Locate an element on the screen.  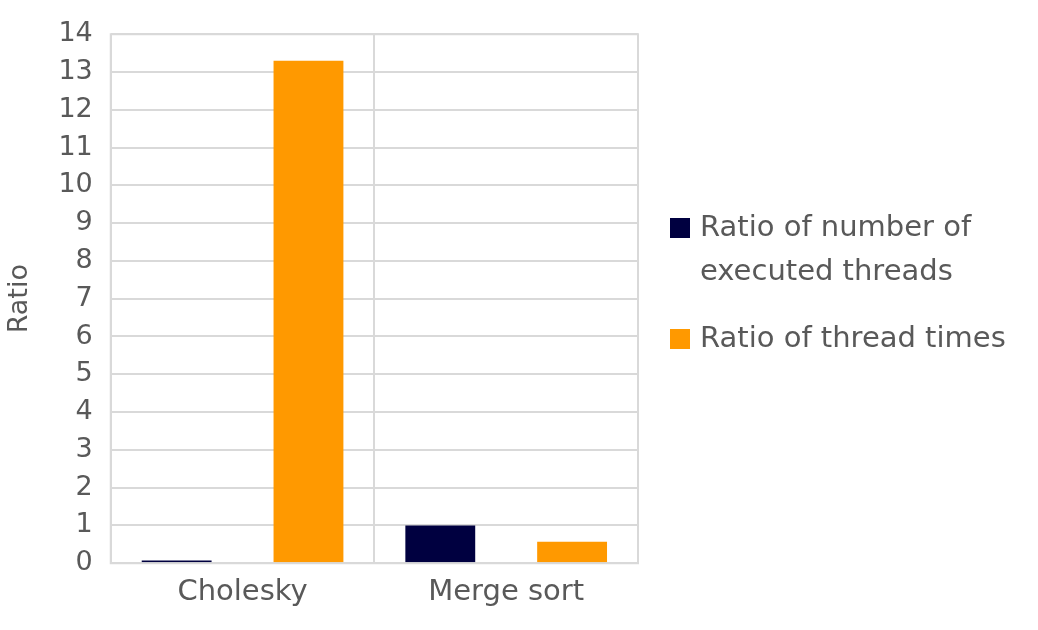
y-tick-label: 4 is located at coordinates (84, 410).